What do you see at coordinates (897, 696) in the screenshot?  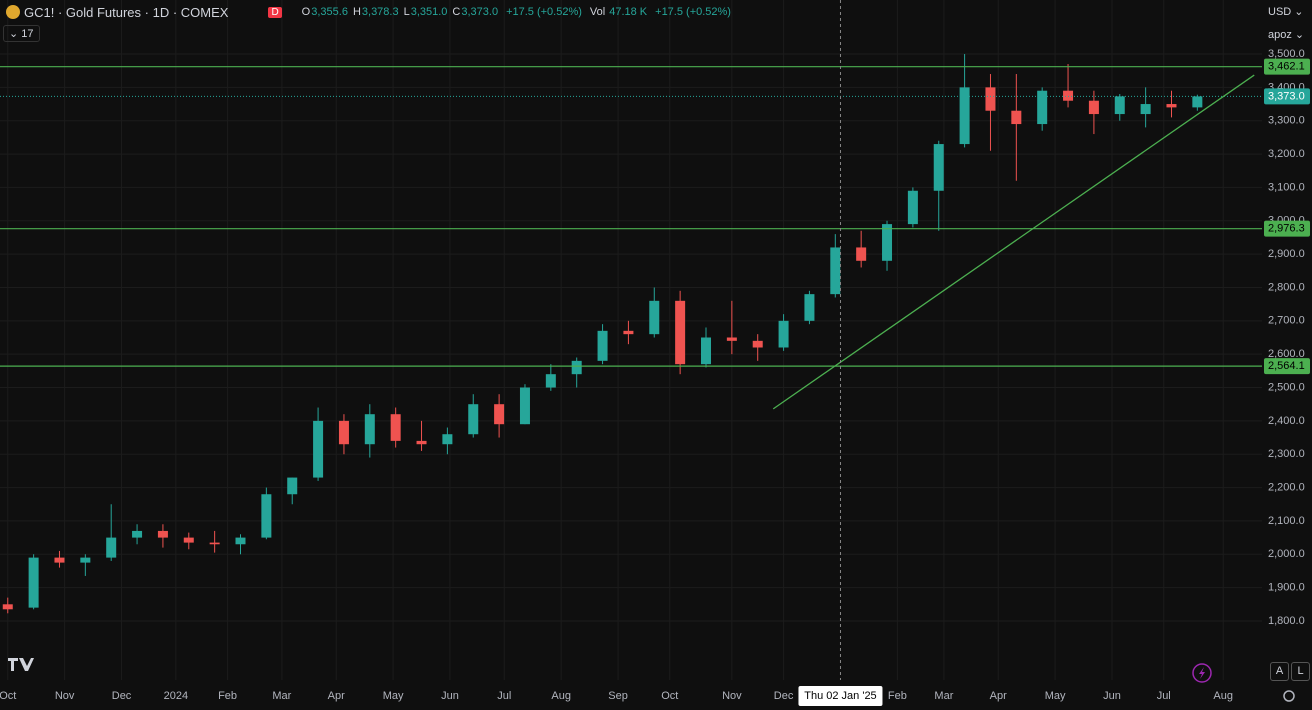 I see `x-tick-label: Feb` at bounding box center [897, 696].